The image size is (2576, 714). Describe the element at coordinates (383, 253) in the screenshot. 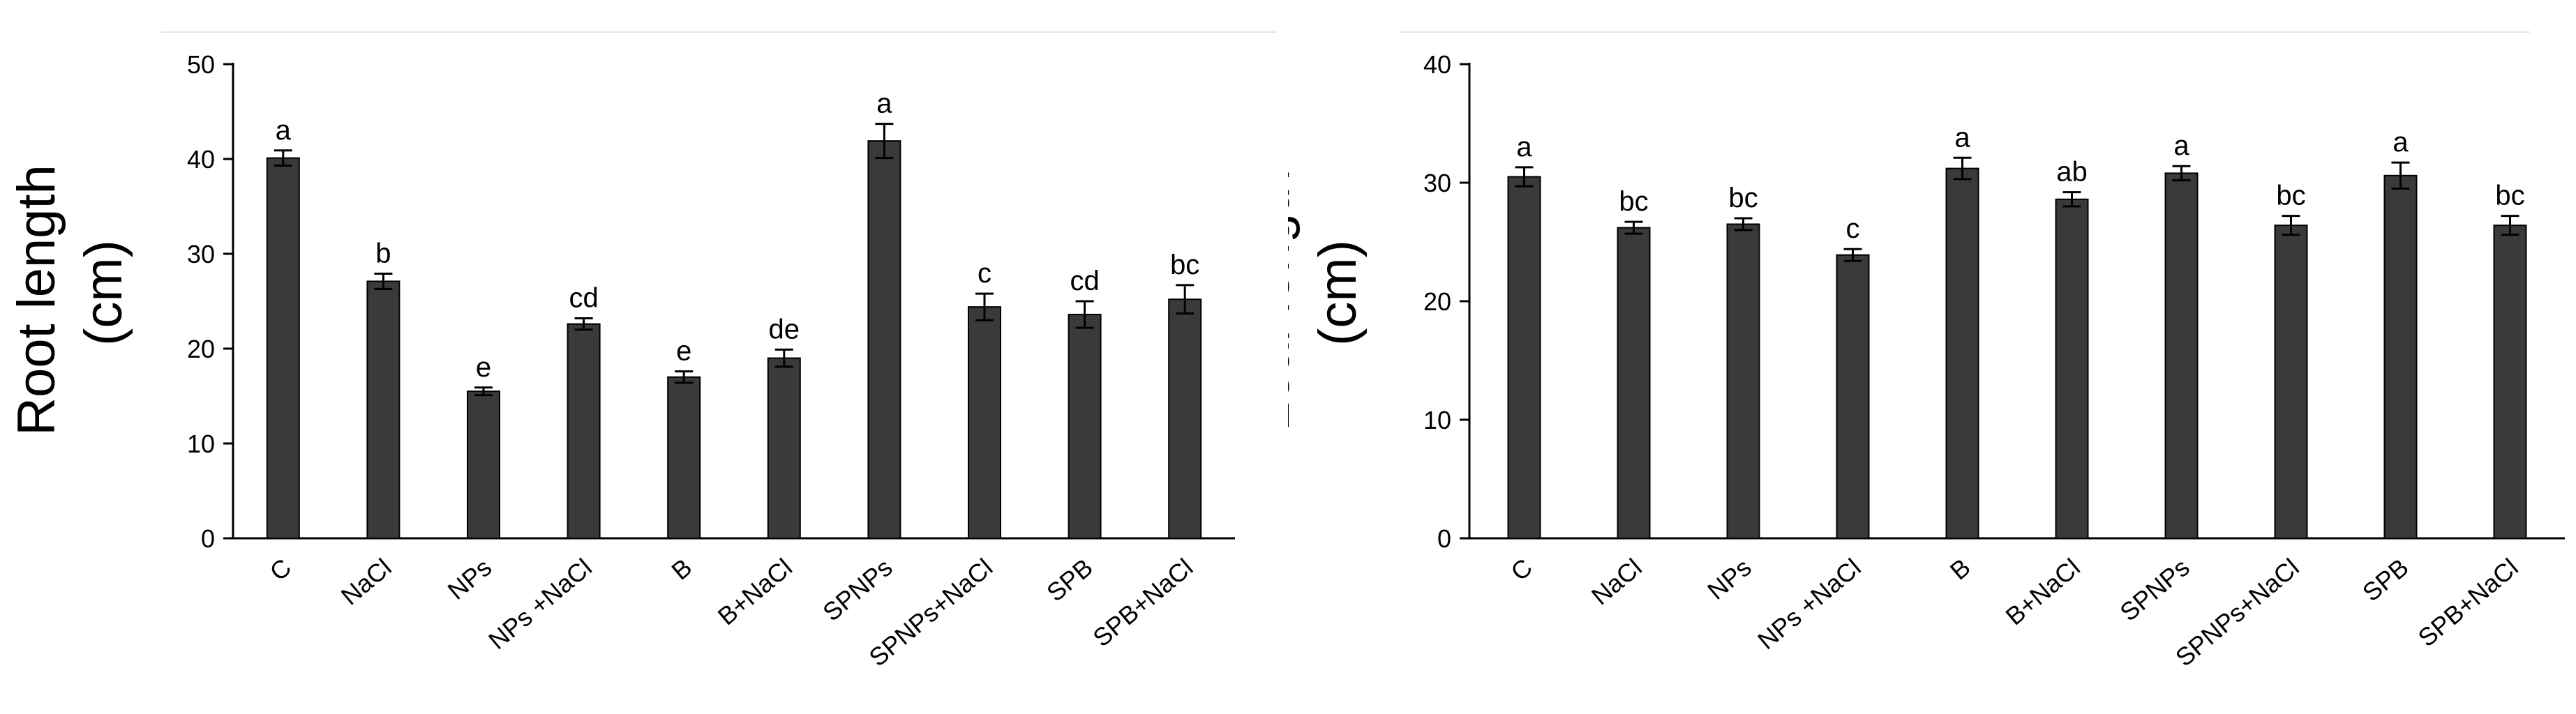

I see `significance-letter: b` at that location.